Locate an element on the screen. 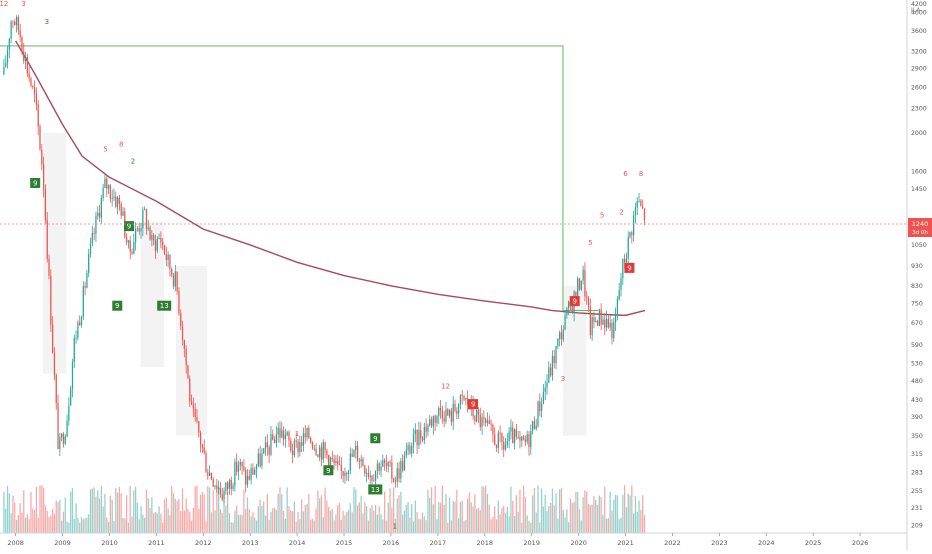 The width and height of the screenshot is (932, 554). setup-count-label: 2 is located at coordinates (621, 213).